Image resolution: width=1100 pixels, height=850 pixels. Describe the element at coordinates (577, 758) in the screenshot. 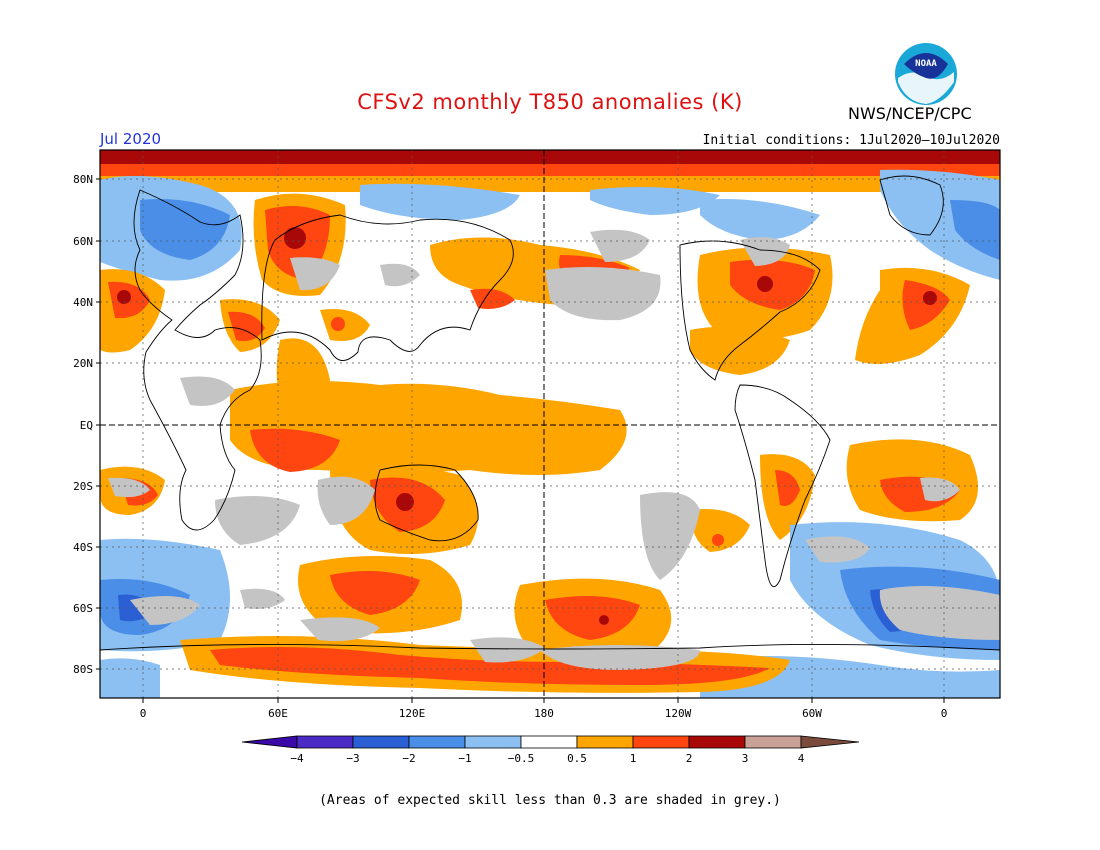

I see `legend-tick-label: 0.5` at that location.